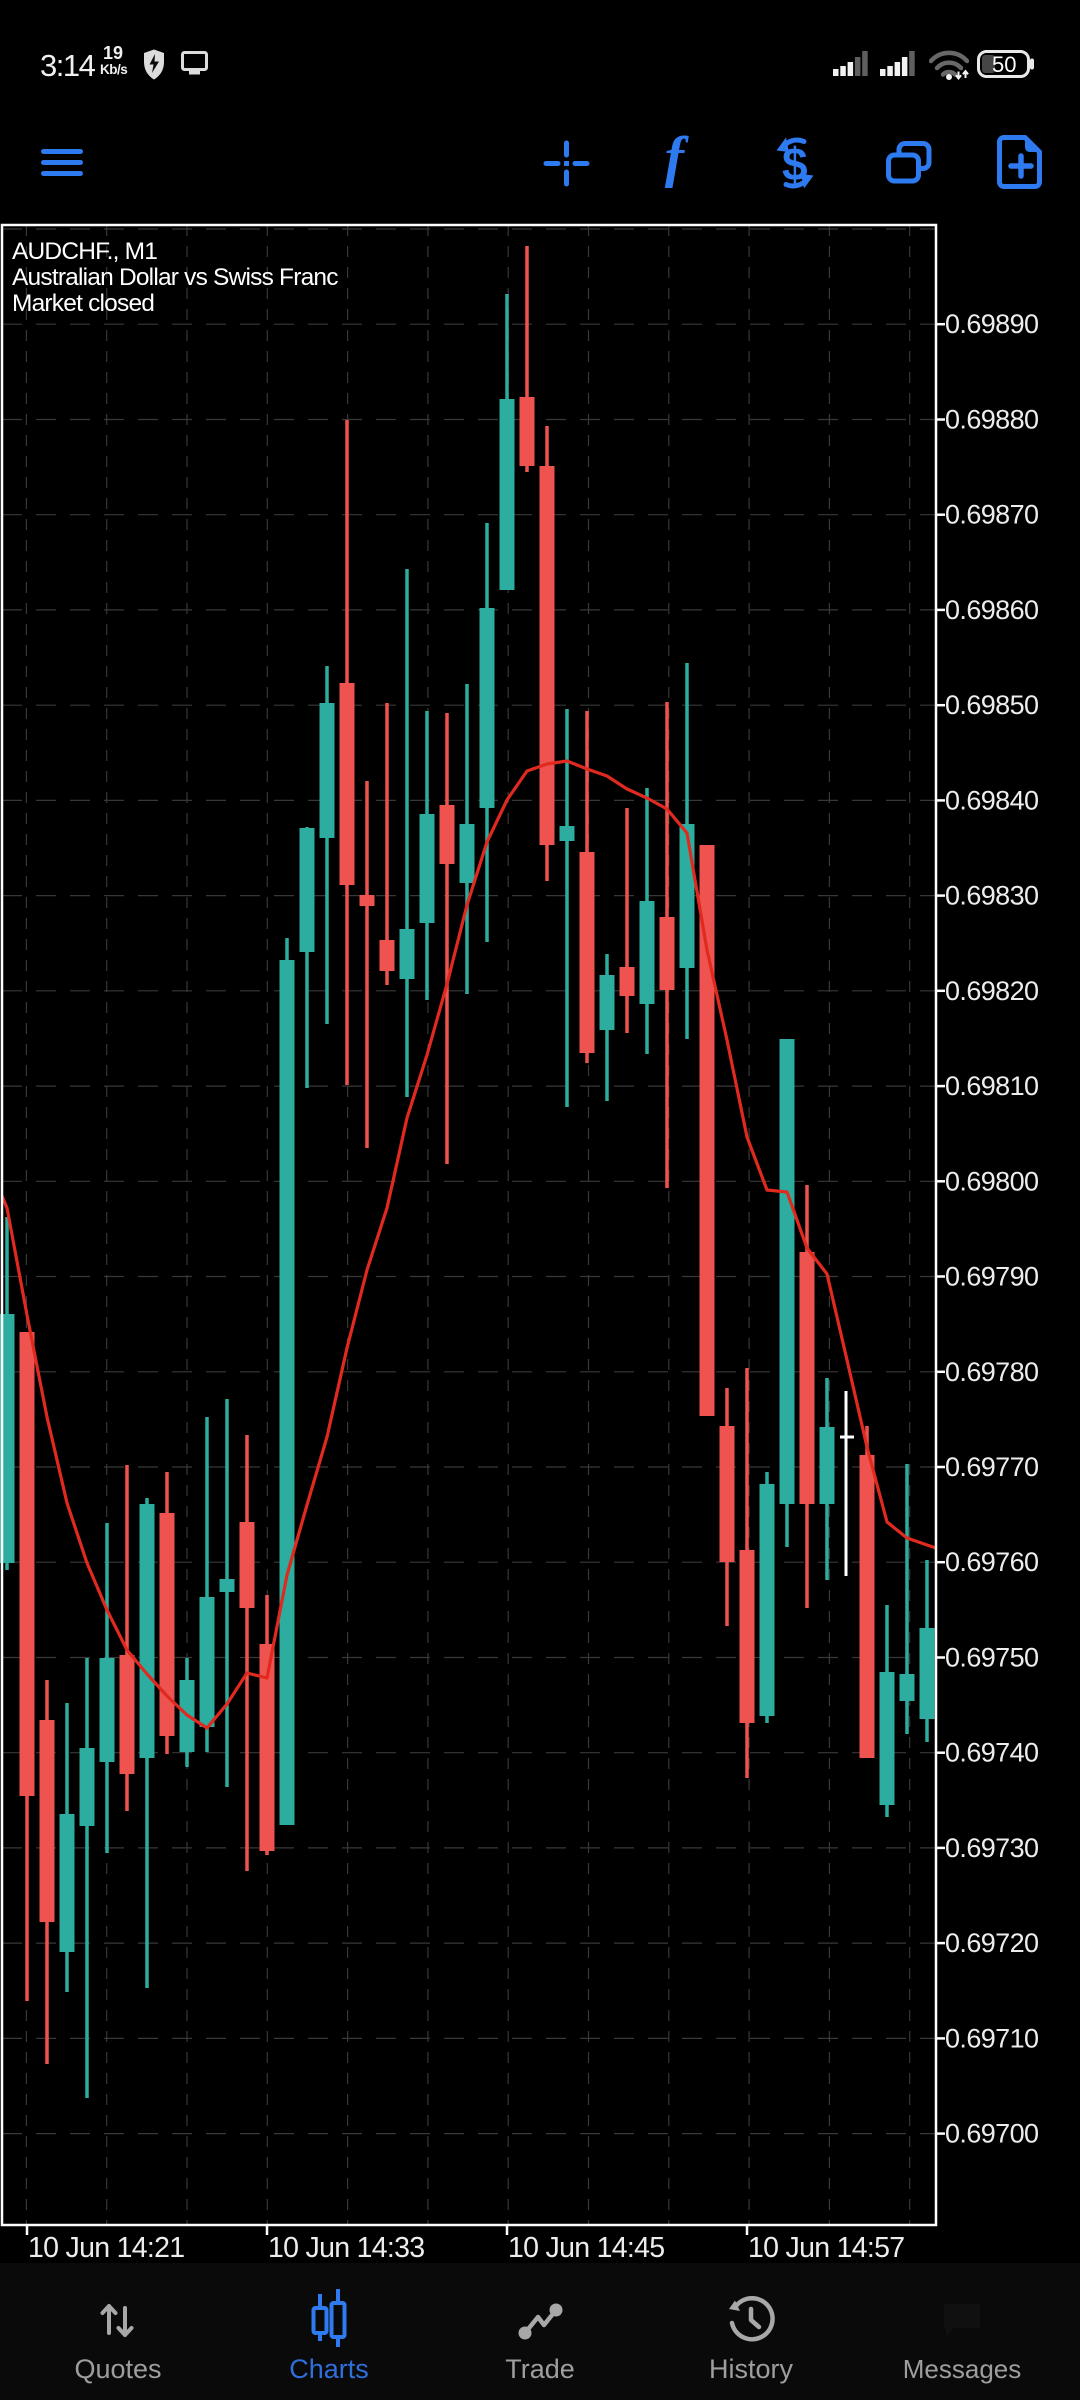 The image size is (1080, 2400). Describe the element at coordinates (991, 610) in the screenshot. I see `svg-text: 0.69860` at that location.